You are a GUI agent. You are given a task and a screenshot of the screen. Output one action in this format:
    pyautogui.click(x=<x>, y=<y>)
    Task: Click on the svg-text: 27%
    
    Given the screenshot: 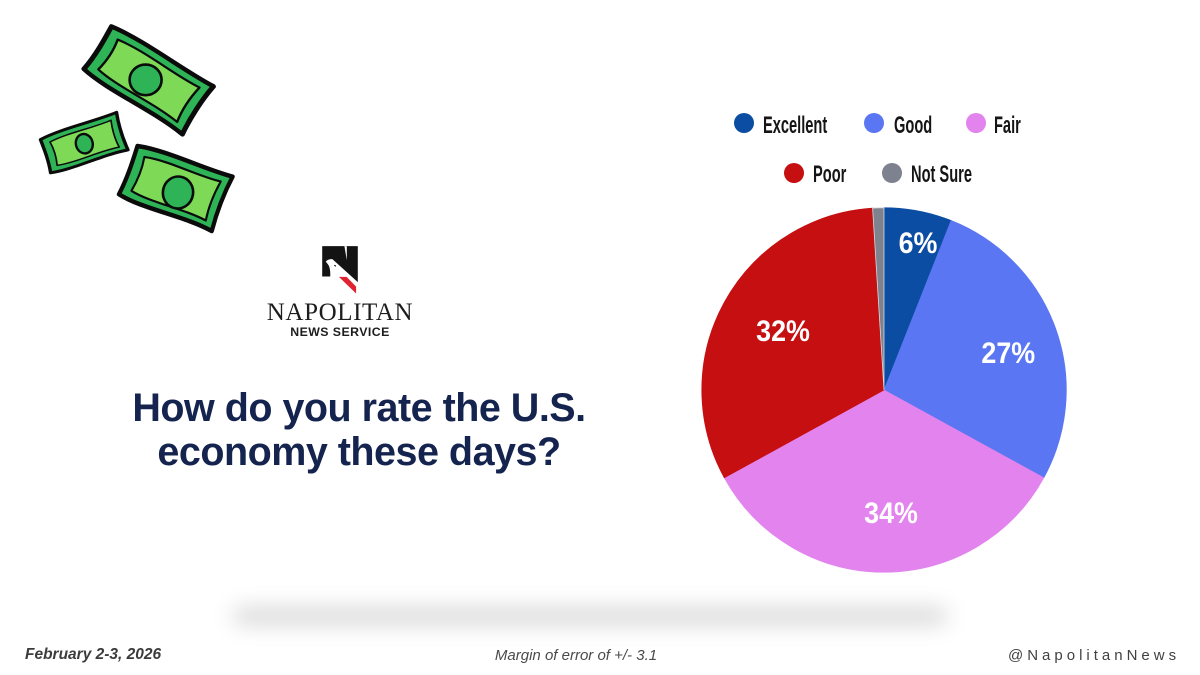 What is the action you would take?
    pyautogui.click(x=1008, y=353)
    